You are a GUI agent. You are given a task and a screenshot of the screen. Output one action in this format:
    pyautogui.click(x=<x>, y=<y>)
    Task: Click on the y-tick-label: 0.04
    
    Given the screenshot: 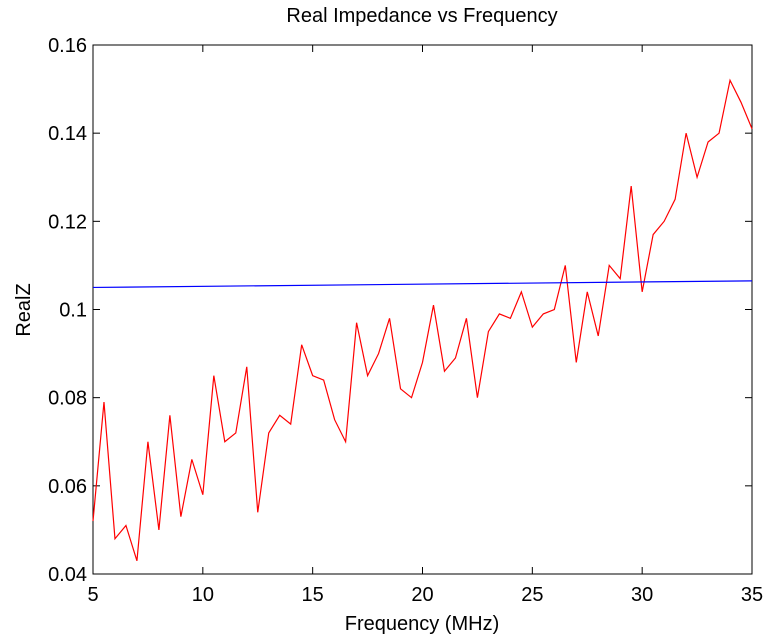 What is the action you would take?
    pyautogui.click(x=67, y=575)
    